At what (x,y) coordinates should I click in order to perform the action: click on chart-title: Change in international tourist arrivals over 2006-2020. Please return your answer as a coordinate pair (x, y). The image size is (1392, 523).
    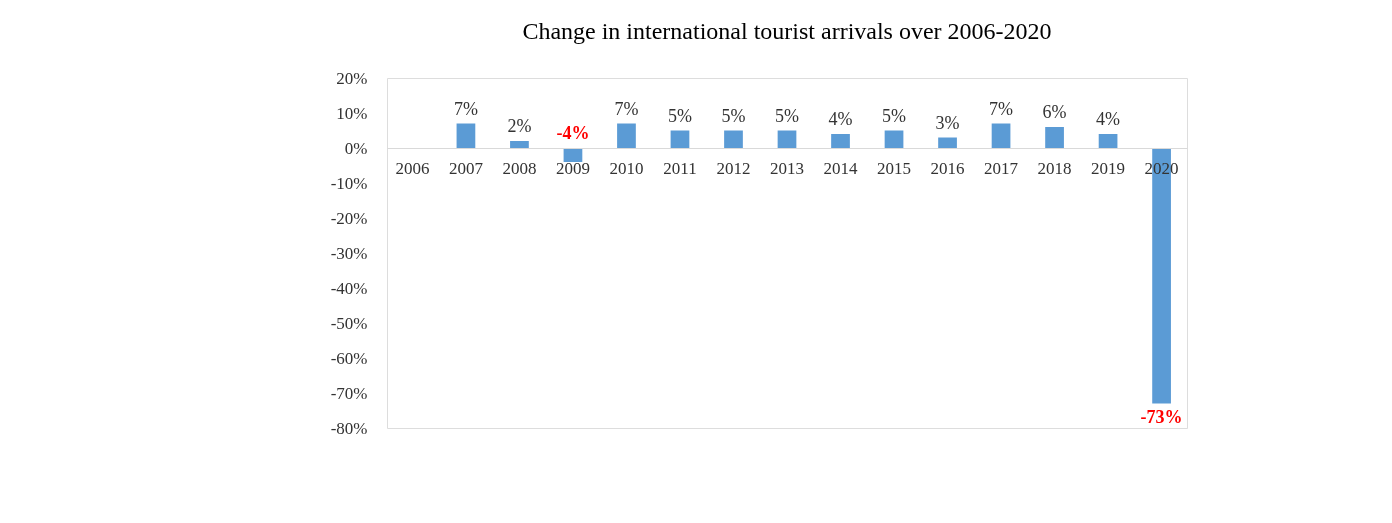
    Looking at the image, I should click on (787, 31).